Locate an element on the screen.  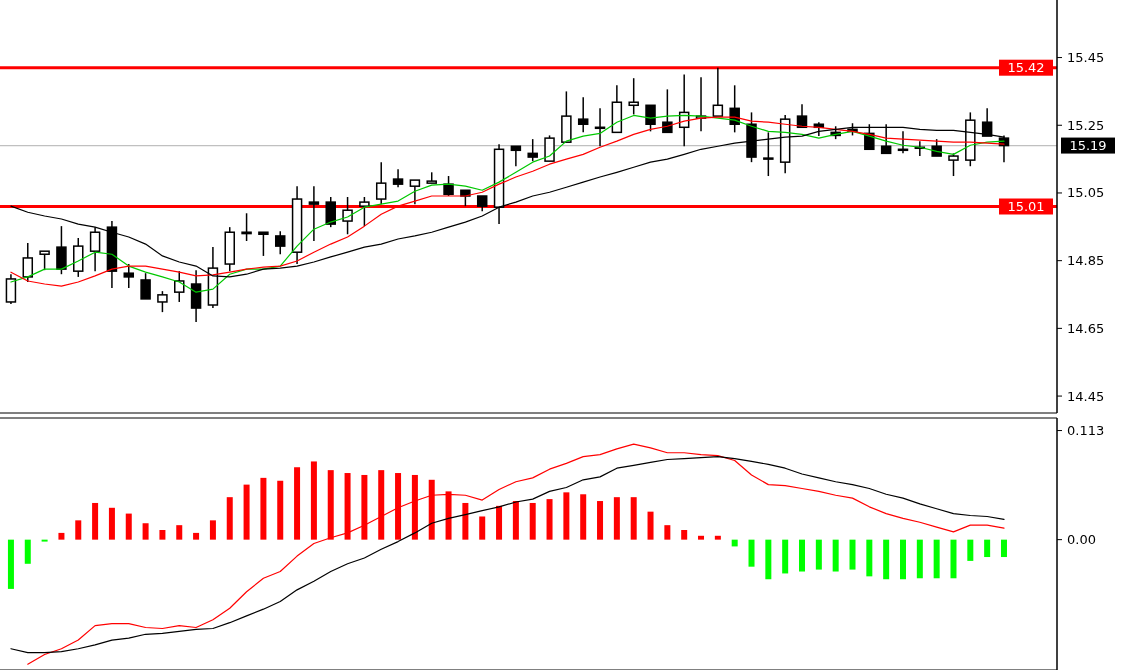
ref-line-label: 15.01 is located at coordinates (1026, 206).